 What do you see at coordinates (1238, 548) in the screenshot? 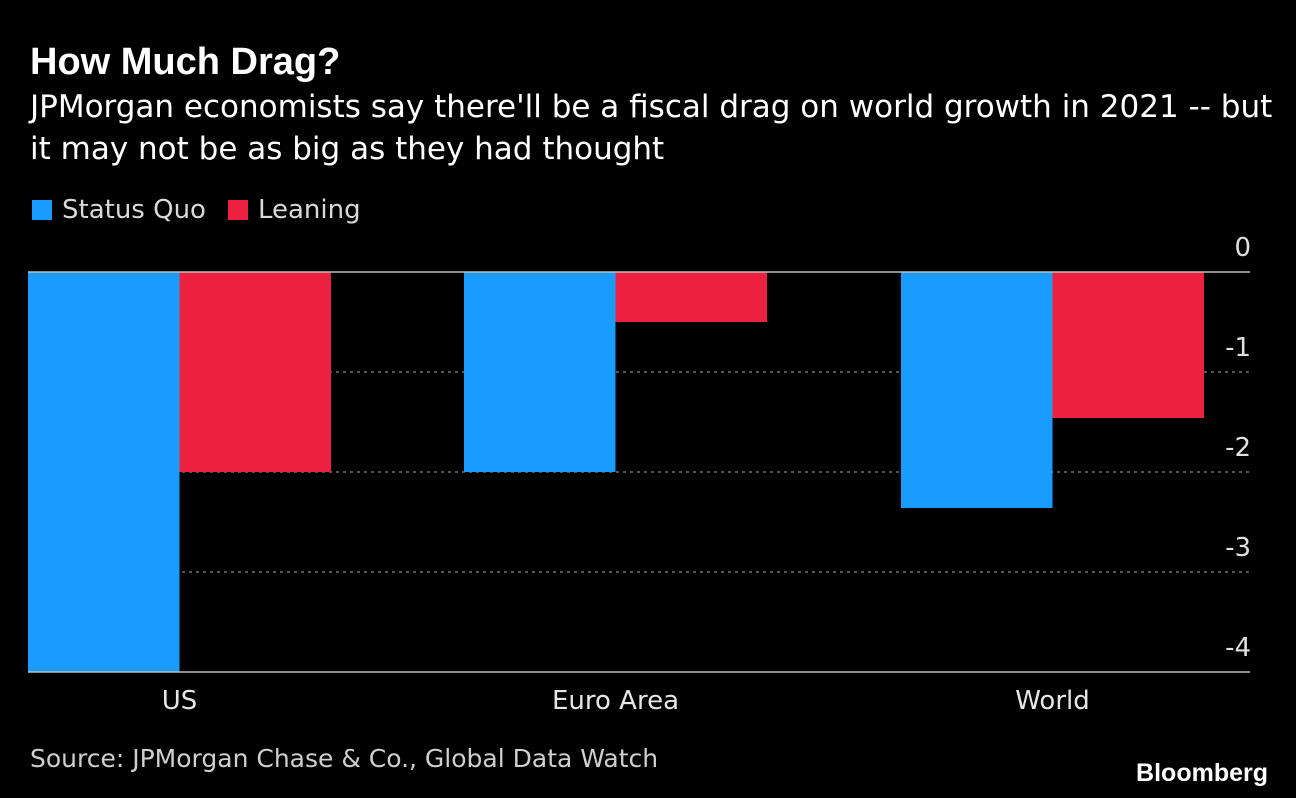
I see `y-tick-label: -3` at bounding box center [1238, 548].